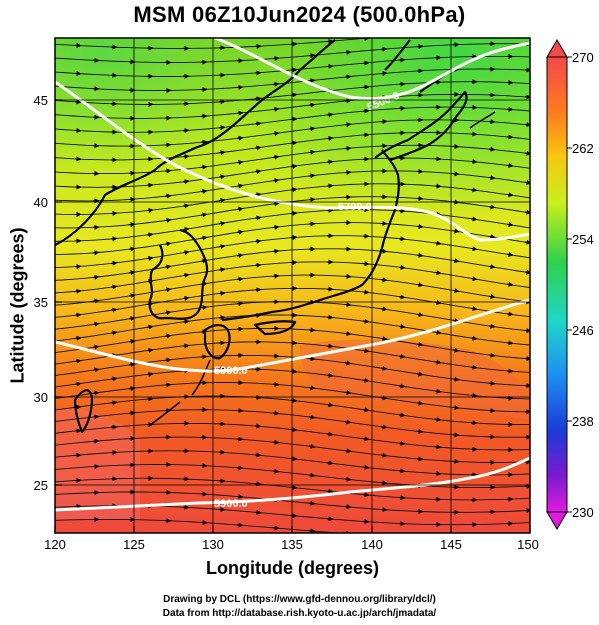 Image resolution: width=599 pixels, height=625 pixels. Describe the element at coordinates (421, 126) in the screenshot. I see `coast-hokkaido` at that location.